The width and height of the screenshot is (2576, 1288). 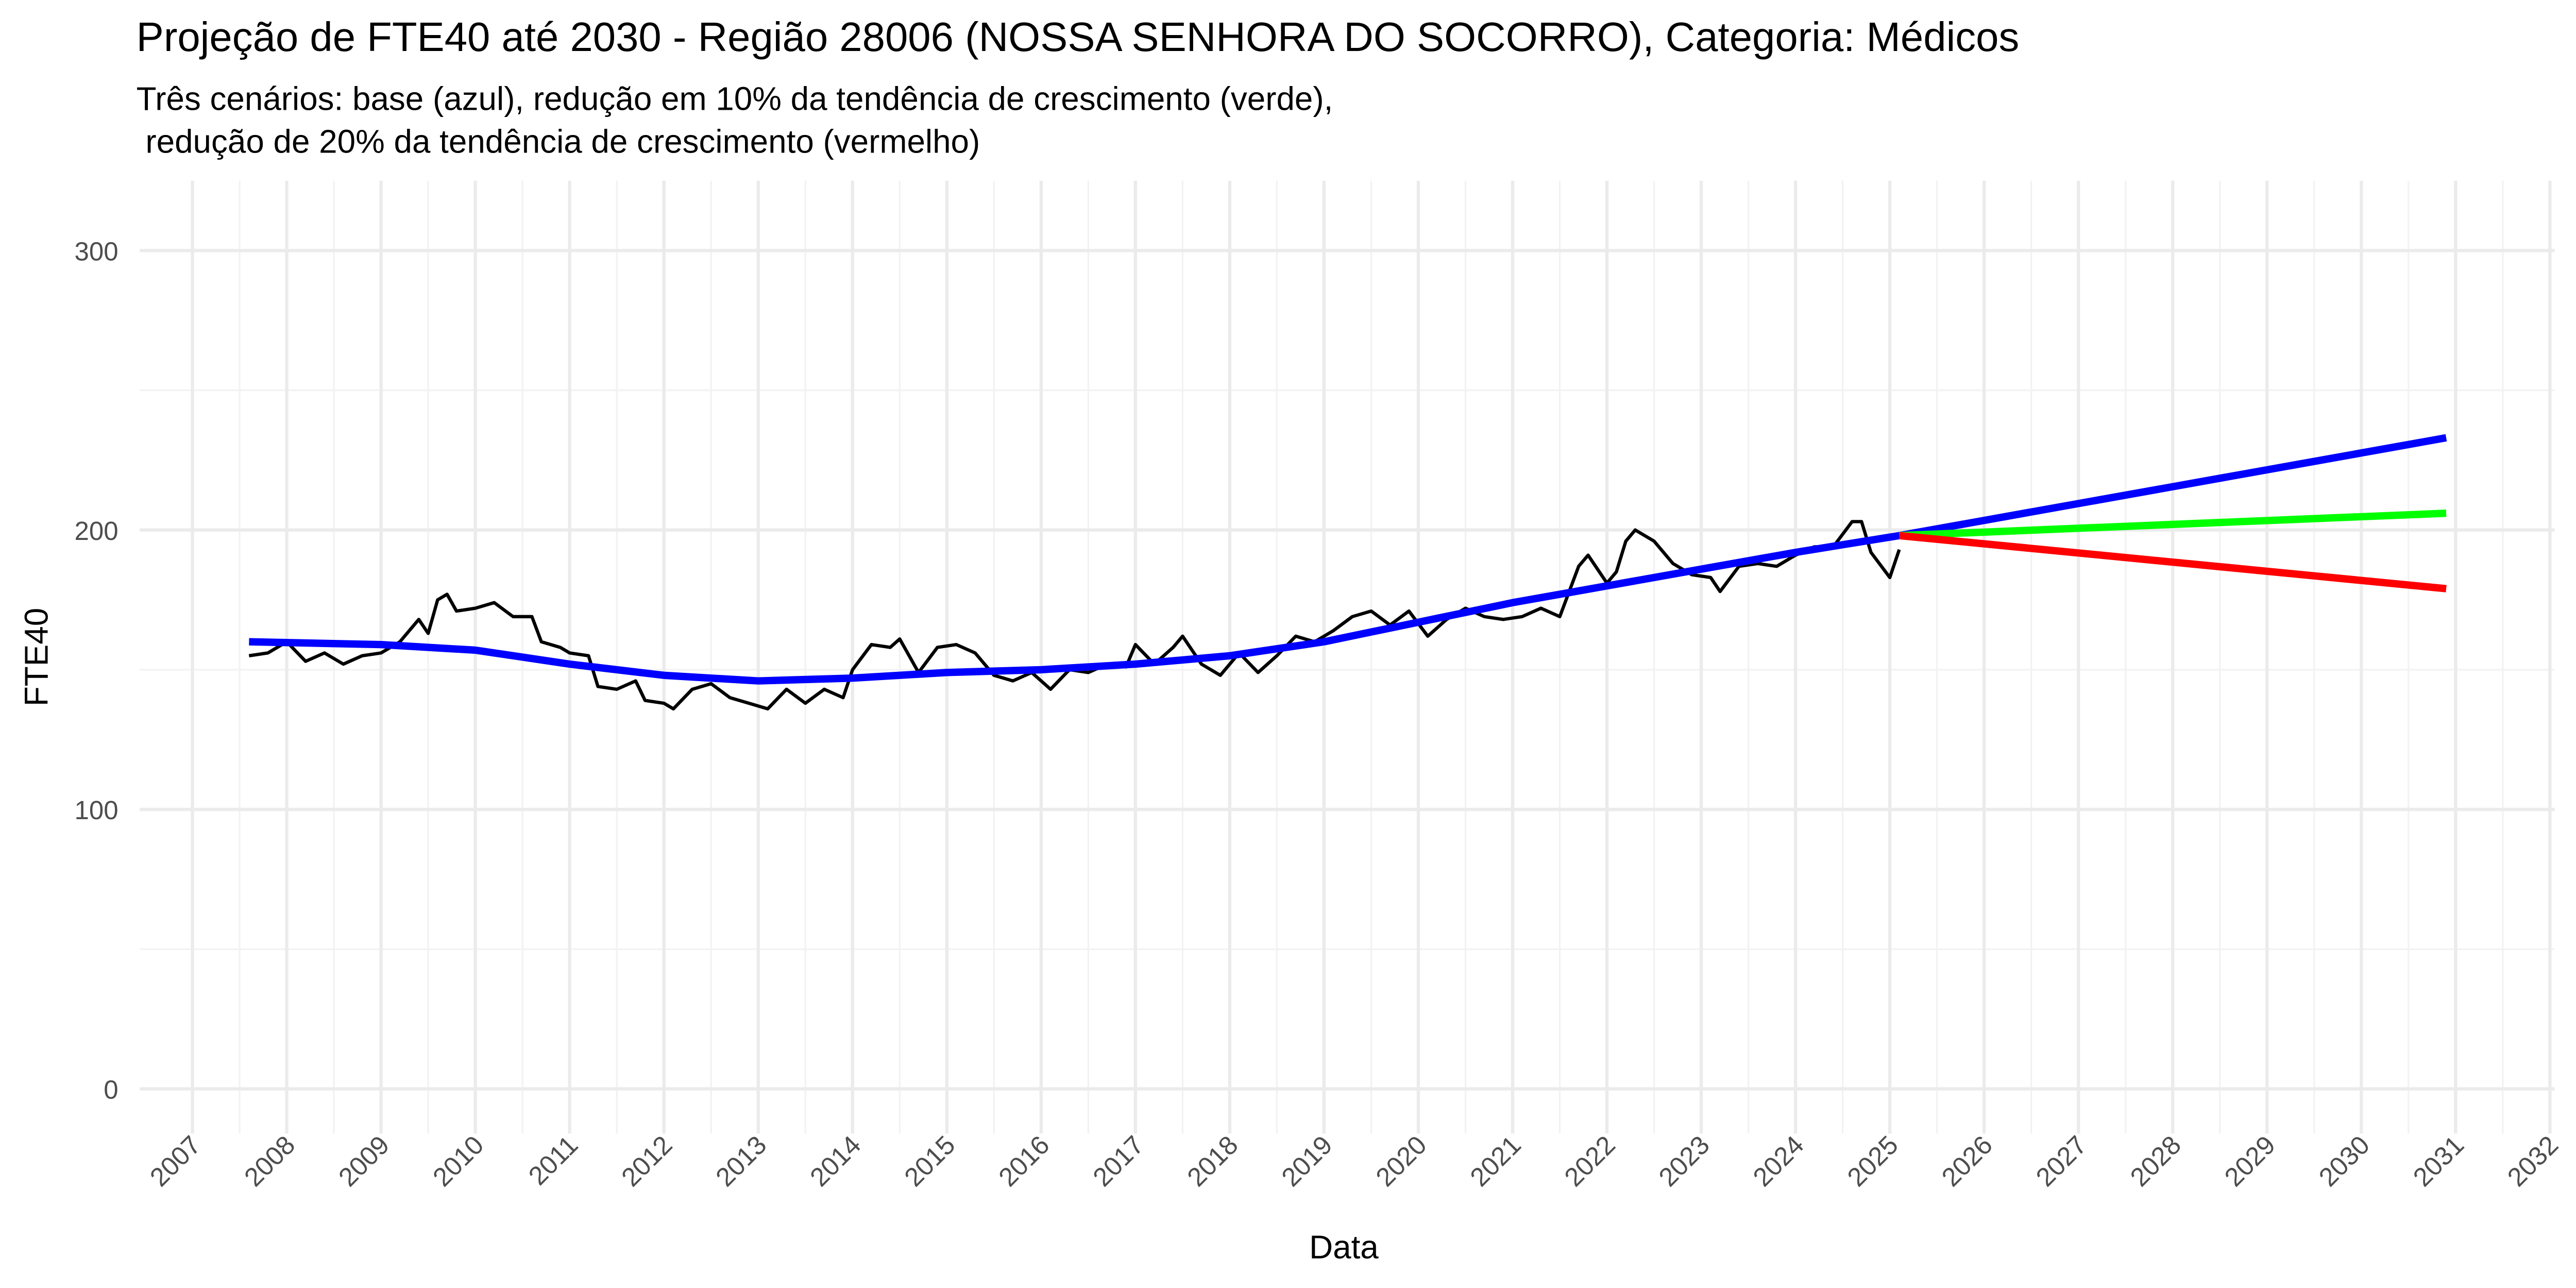 What do you see at coordinates (96, 251) in the screenshot?
I see `y-tick-label: 300` at bounding box center [96, 251].